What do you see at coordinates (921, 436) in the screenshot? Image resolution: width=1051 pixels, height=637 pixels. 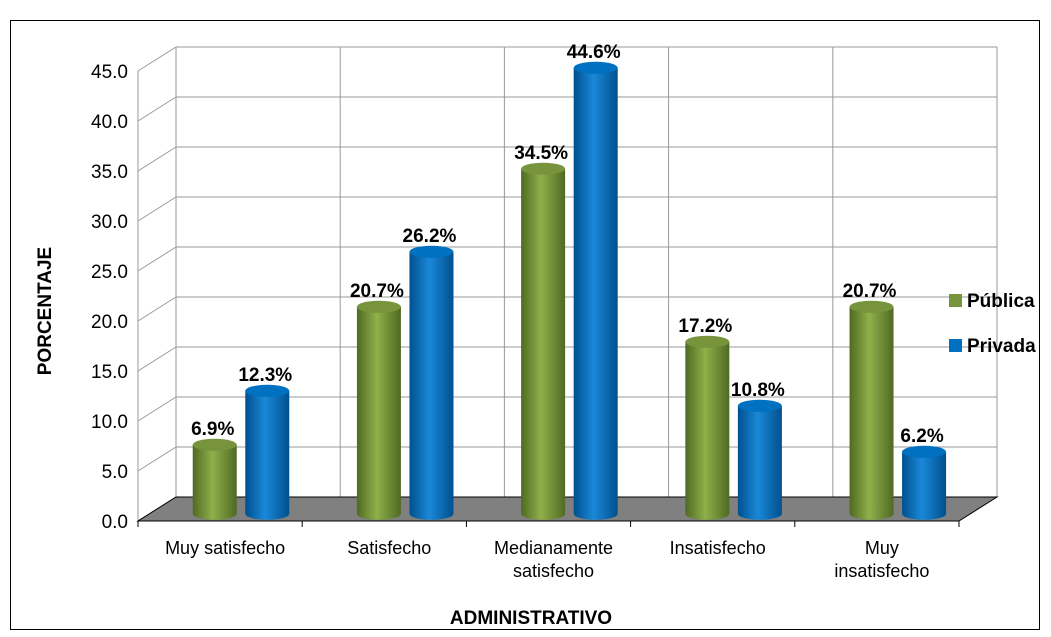 I see `data-label: 6.2%` at bounding box center [921, 436].